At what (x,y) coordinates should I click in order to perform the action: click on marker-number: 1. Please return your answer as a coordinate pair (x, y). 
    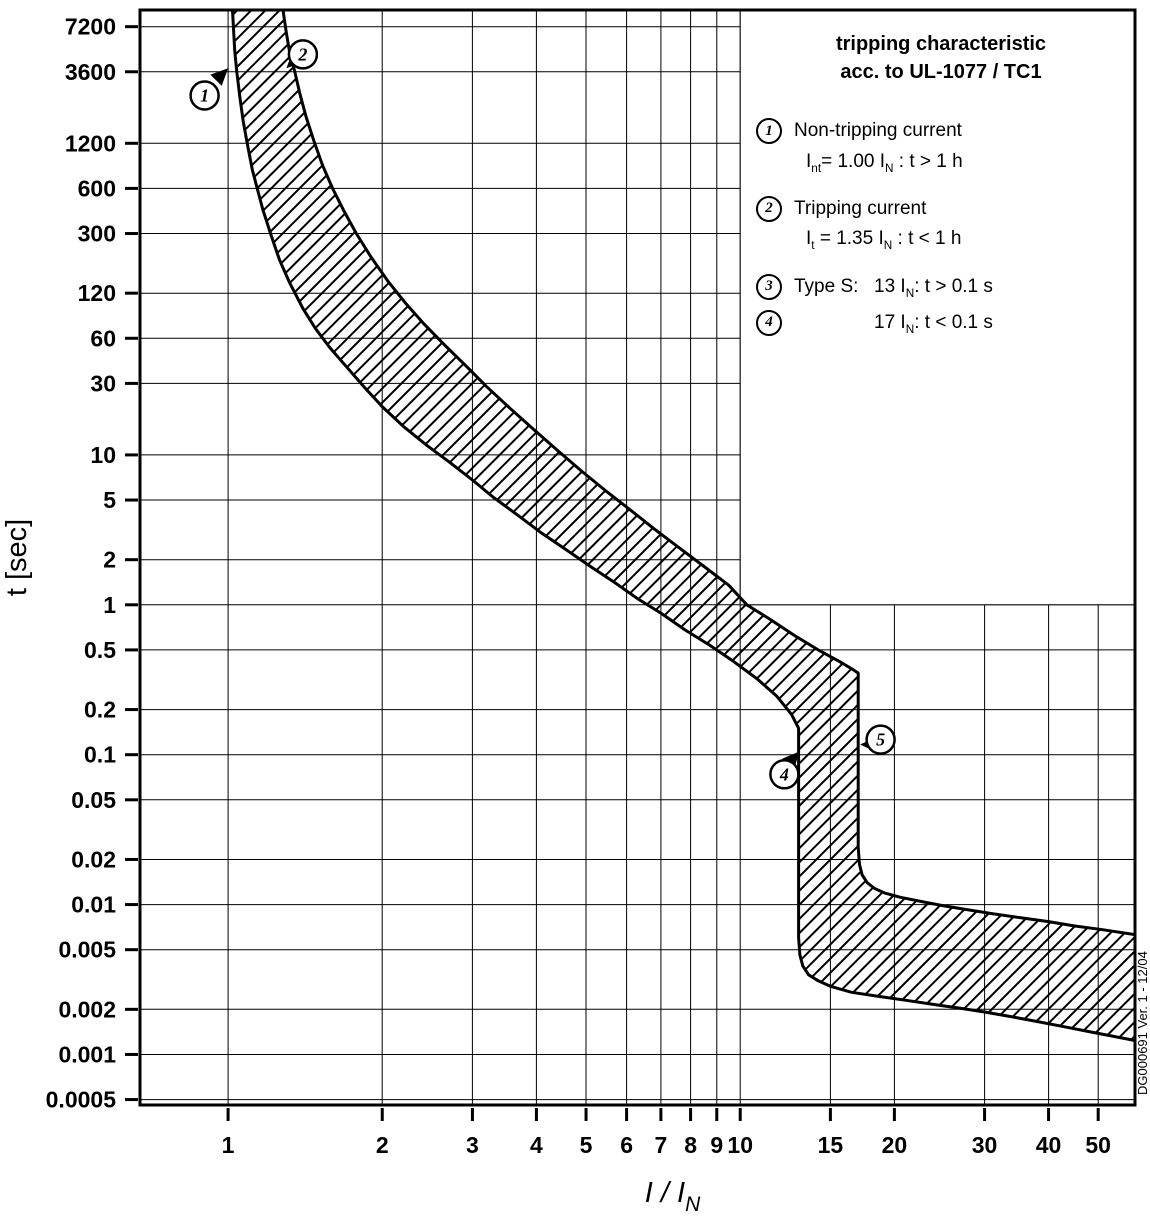
    Looking at the image, I should click on (204, 96).